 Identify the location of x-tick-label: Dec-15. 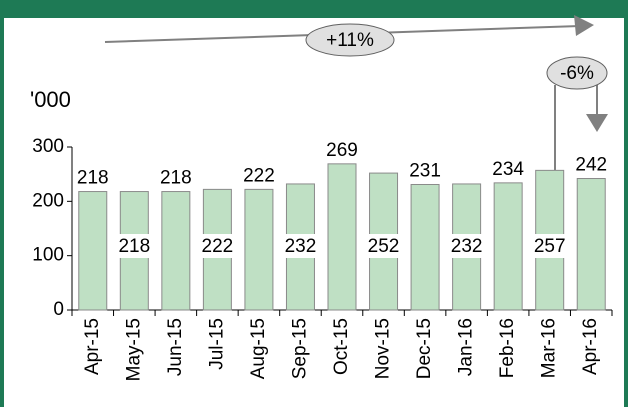
(424, 348).